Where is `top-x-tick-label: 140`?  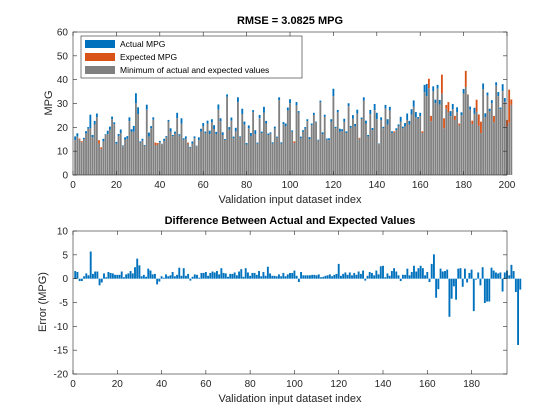
top-x-tick-label: 140 is located at coordinates (376, 185).